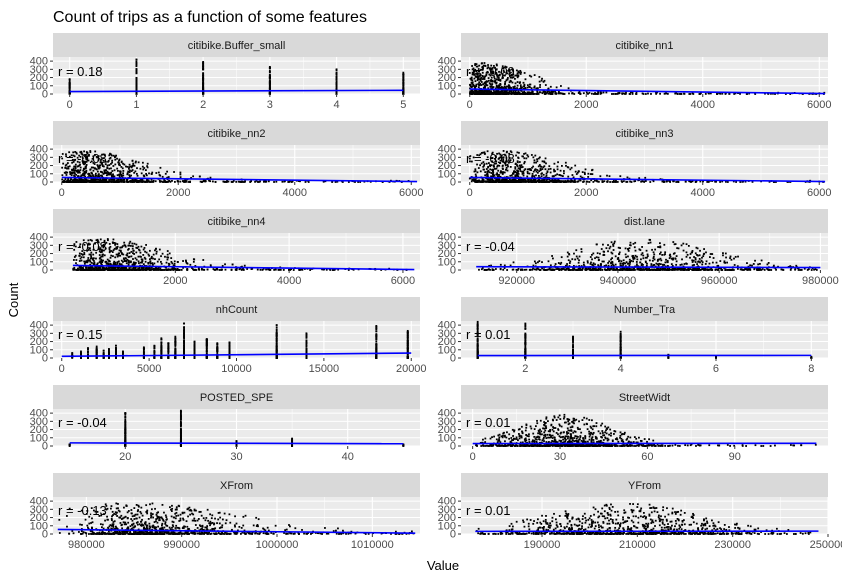 This screenshot has width=842, height=580. What do you see at coordinates (39, 86) in the screenshot?
I see `y-tick-label: 100` at bounding box center [39, 86].